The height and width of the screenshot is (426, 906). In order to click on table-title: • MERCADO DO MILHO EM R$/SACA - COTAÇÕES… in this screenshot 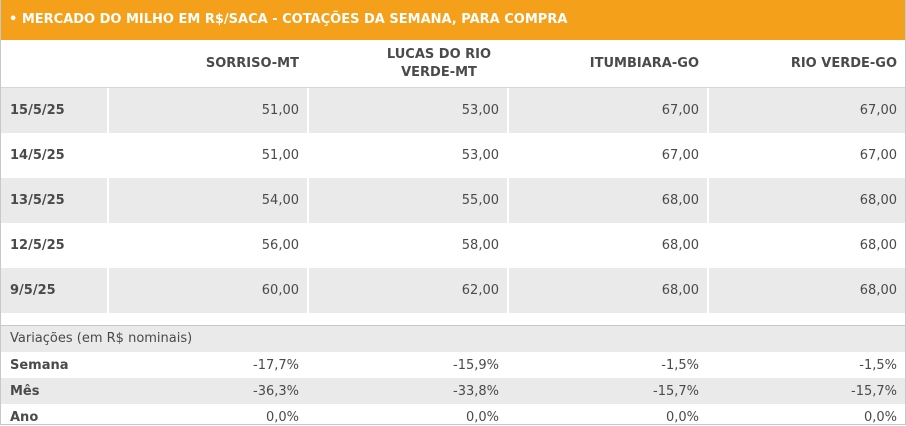, I will do `click(453, 20)`.